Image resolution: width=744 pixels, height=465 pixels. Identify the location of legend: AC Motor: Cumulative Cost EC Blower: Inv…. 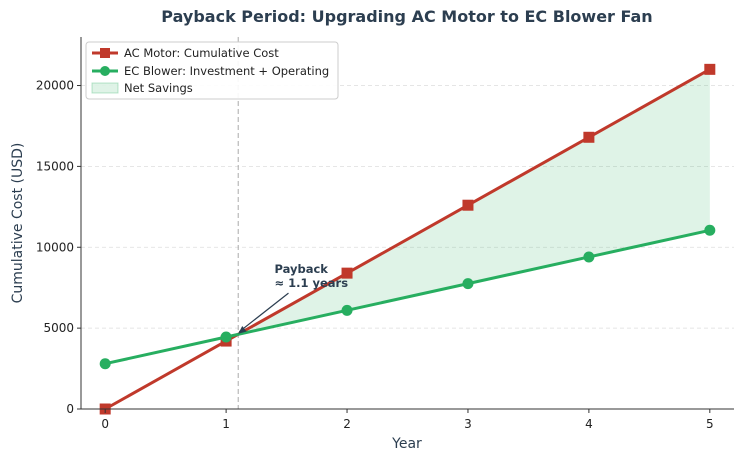
(212, 70).